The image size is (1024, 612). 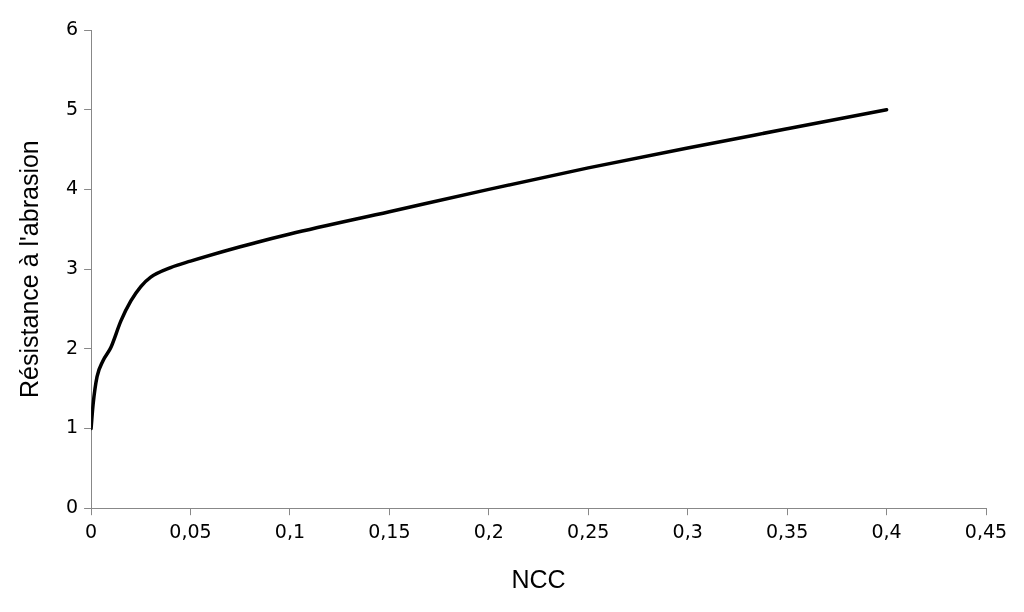 I want to click on y-tick-label: 4, so click(x=72, y=187).